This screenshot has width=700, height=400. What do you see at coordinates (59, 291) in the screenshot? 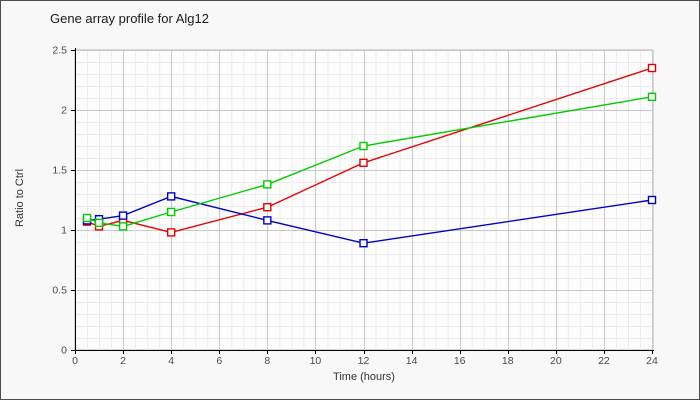
I see `y-tick-label: 0.5` at bounding box center [59, 291].